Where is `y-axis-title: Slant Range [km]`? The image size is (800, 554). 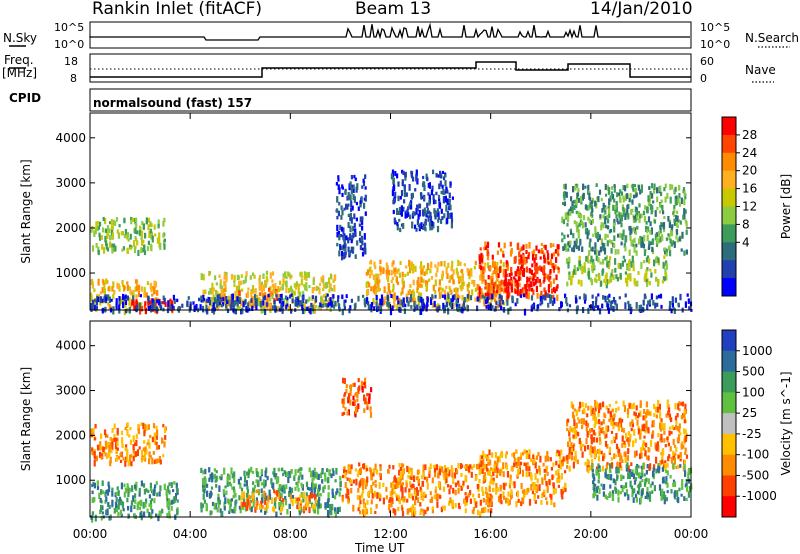
y-axis-title: Slant Range [km] is located at coordinates (26, 211).